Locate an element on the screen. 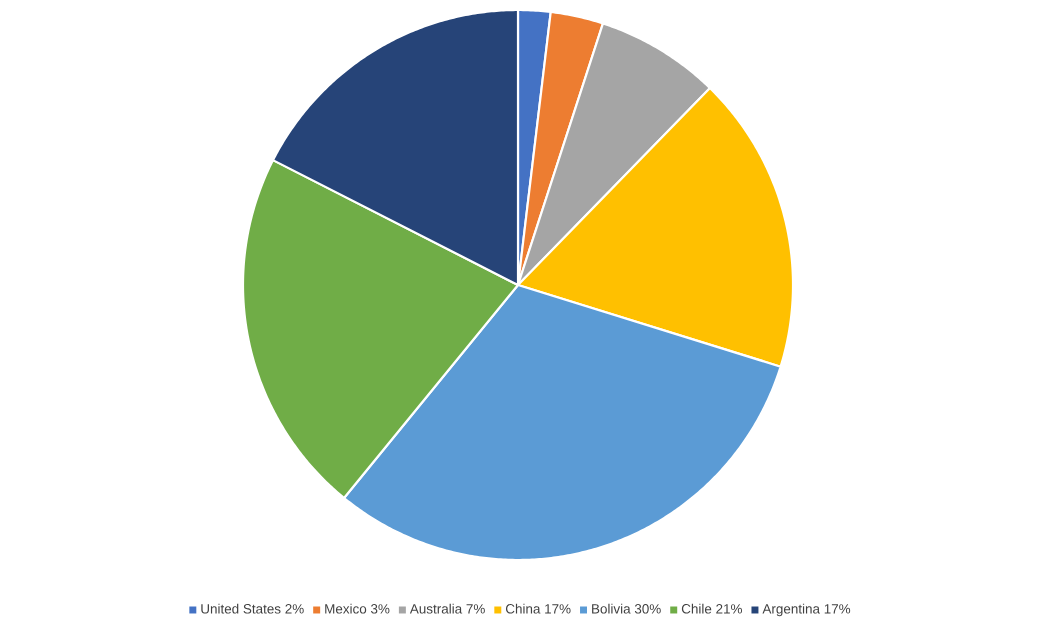  legend-label: Chile 21% is located at coordinates (711, 608).